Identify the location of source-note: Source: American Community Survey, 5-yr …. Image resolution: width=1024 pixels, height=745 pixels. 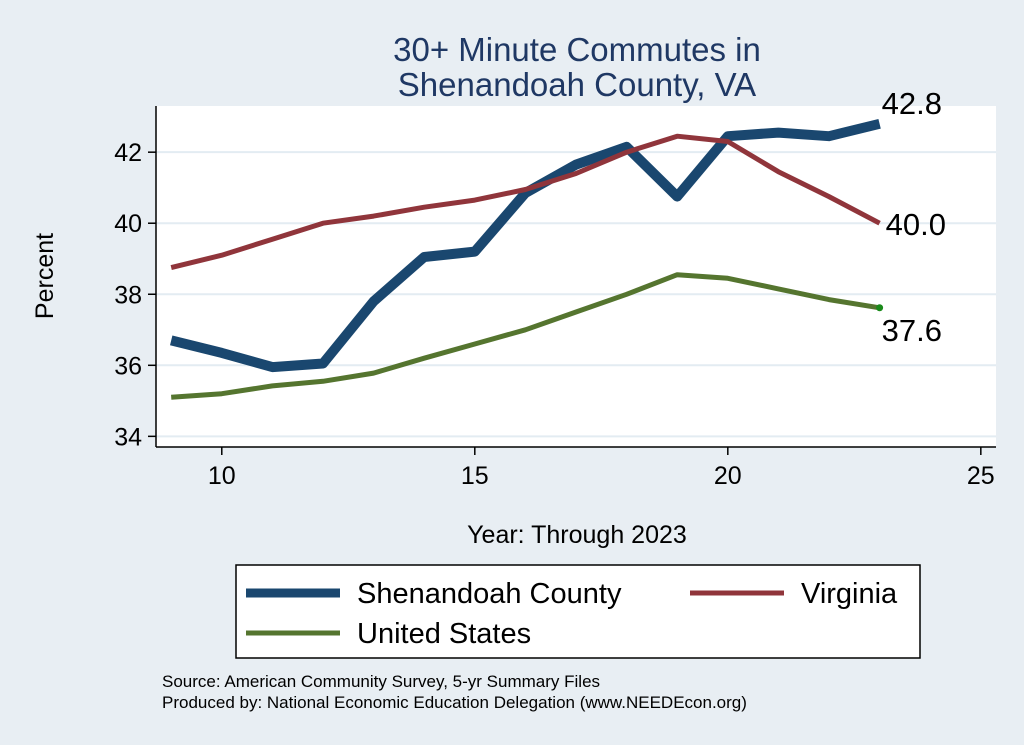
(381, 681).